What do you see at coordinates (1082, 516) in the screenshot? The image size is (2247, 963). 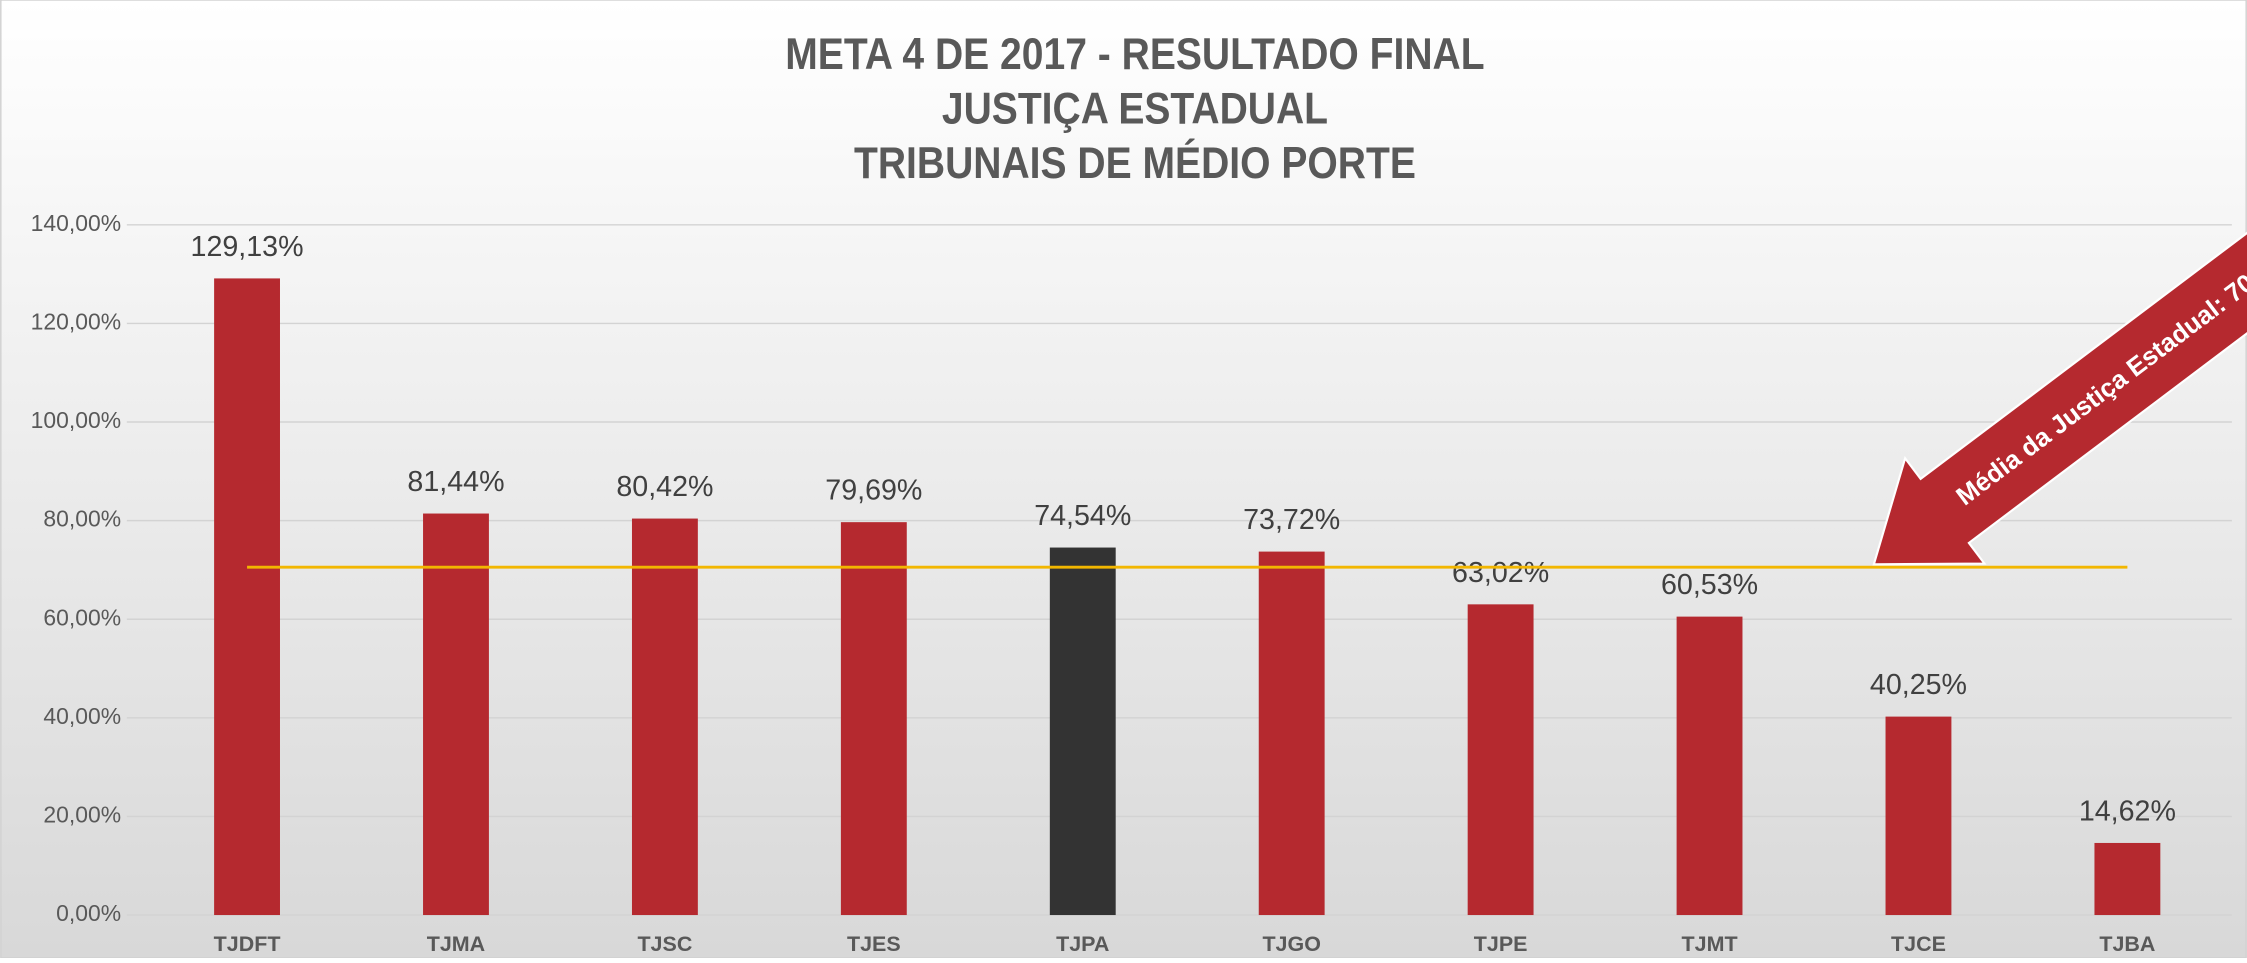 I see `data-label: 74,54%` at bounding box center [1082, 516].